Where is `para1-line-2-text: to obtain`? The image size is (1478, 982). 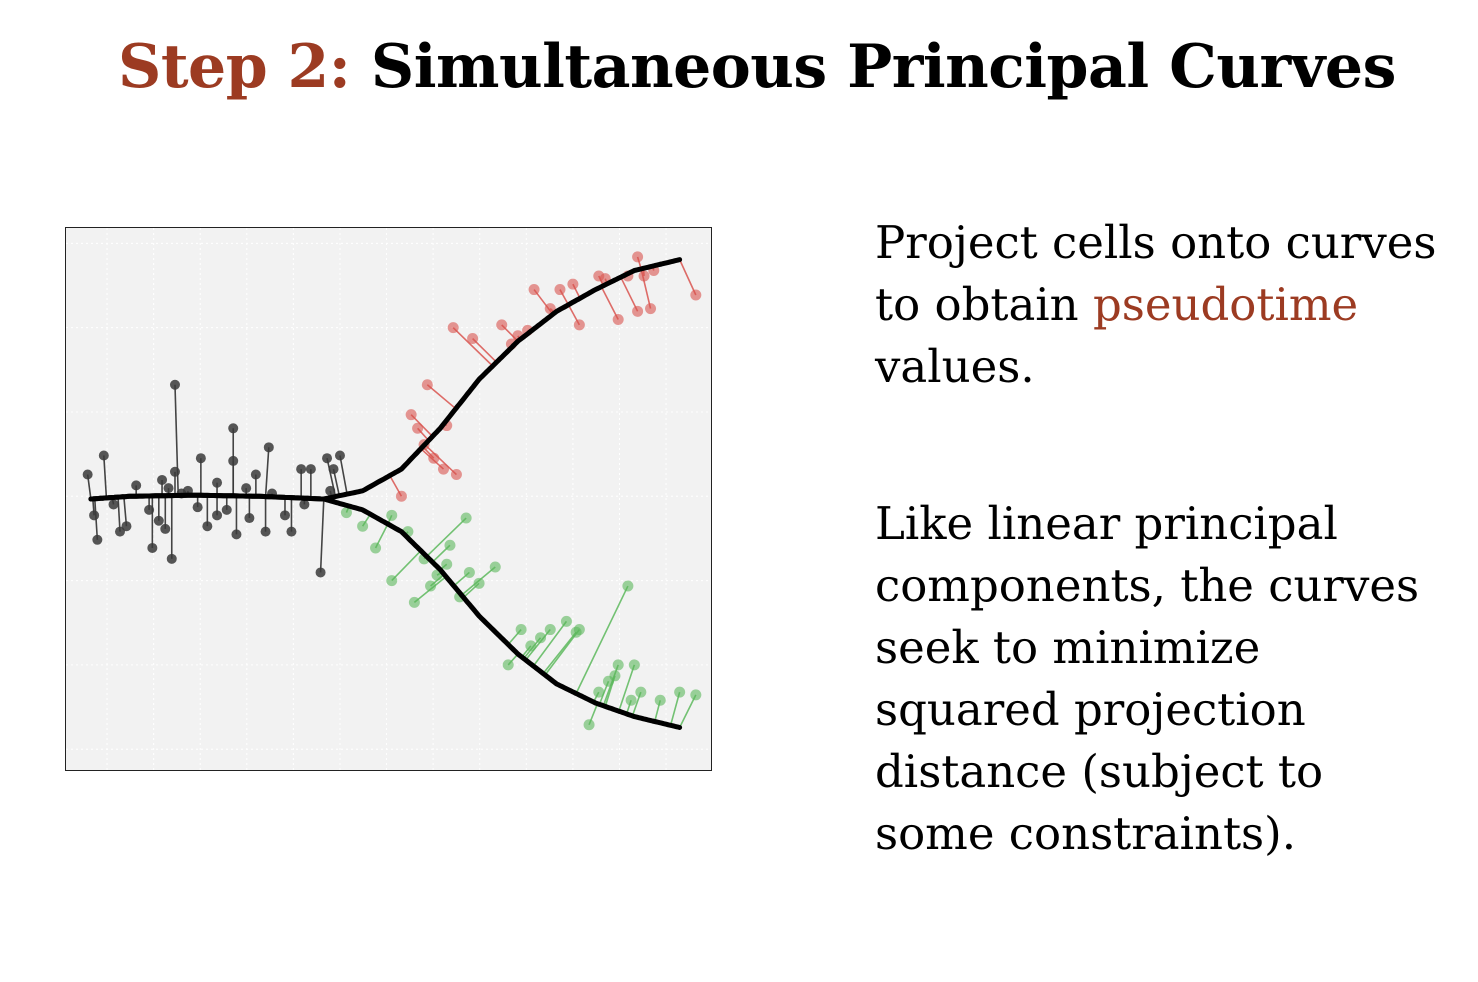
para1-line-2-text: to obtain is located at coordinates (984, 304).